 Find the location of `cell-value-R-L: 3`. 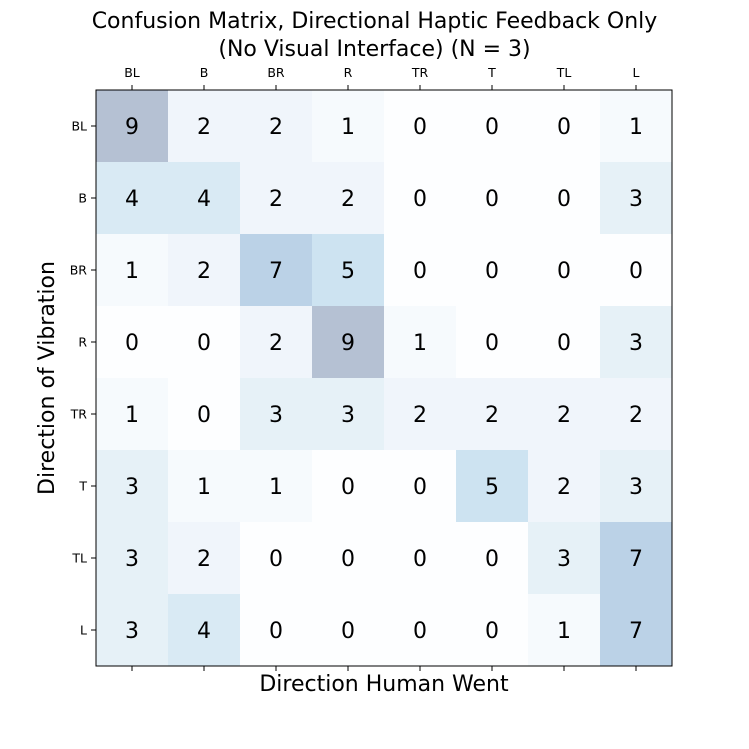

cell-value-R-L: 3 is located at coordinates (636, 343).